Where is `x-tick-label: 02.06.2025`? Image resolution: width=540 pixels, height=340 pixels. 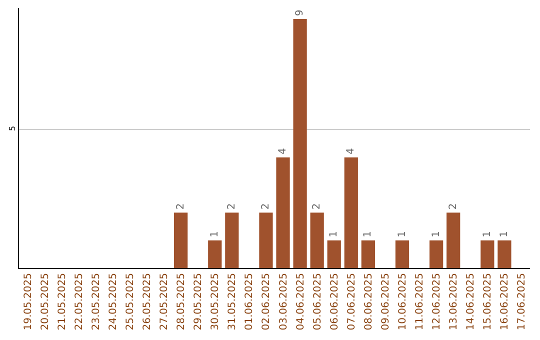 x-tick-label: 02.06.2025 is located at coordinates (266, 301).